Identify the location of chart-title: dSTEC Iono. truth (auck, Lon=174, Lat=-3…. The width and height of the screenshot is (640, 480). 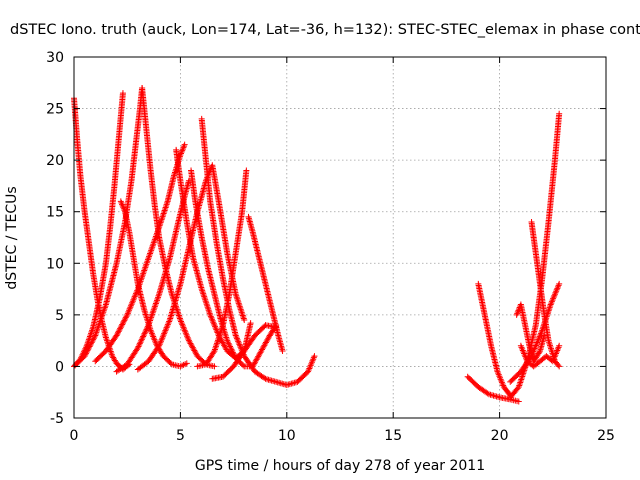
(325, 30).